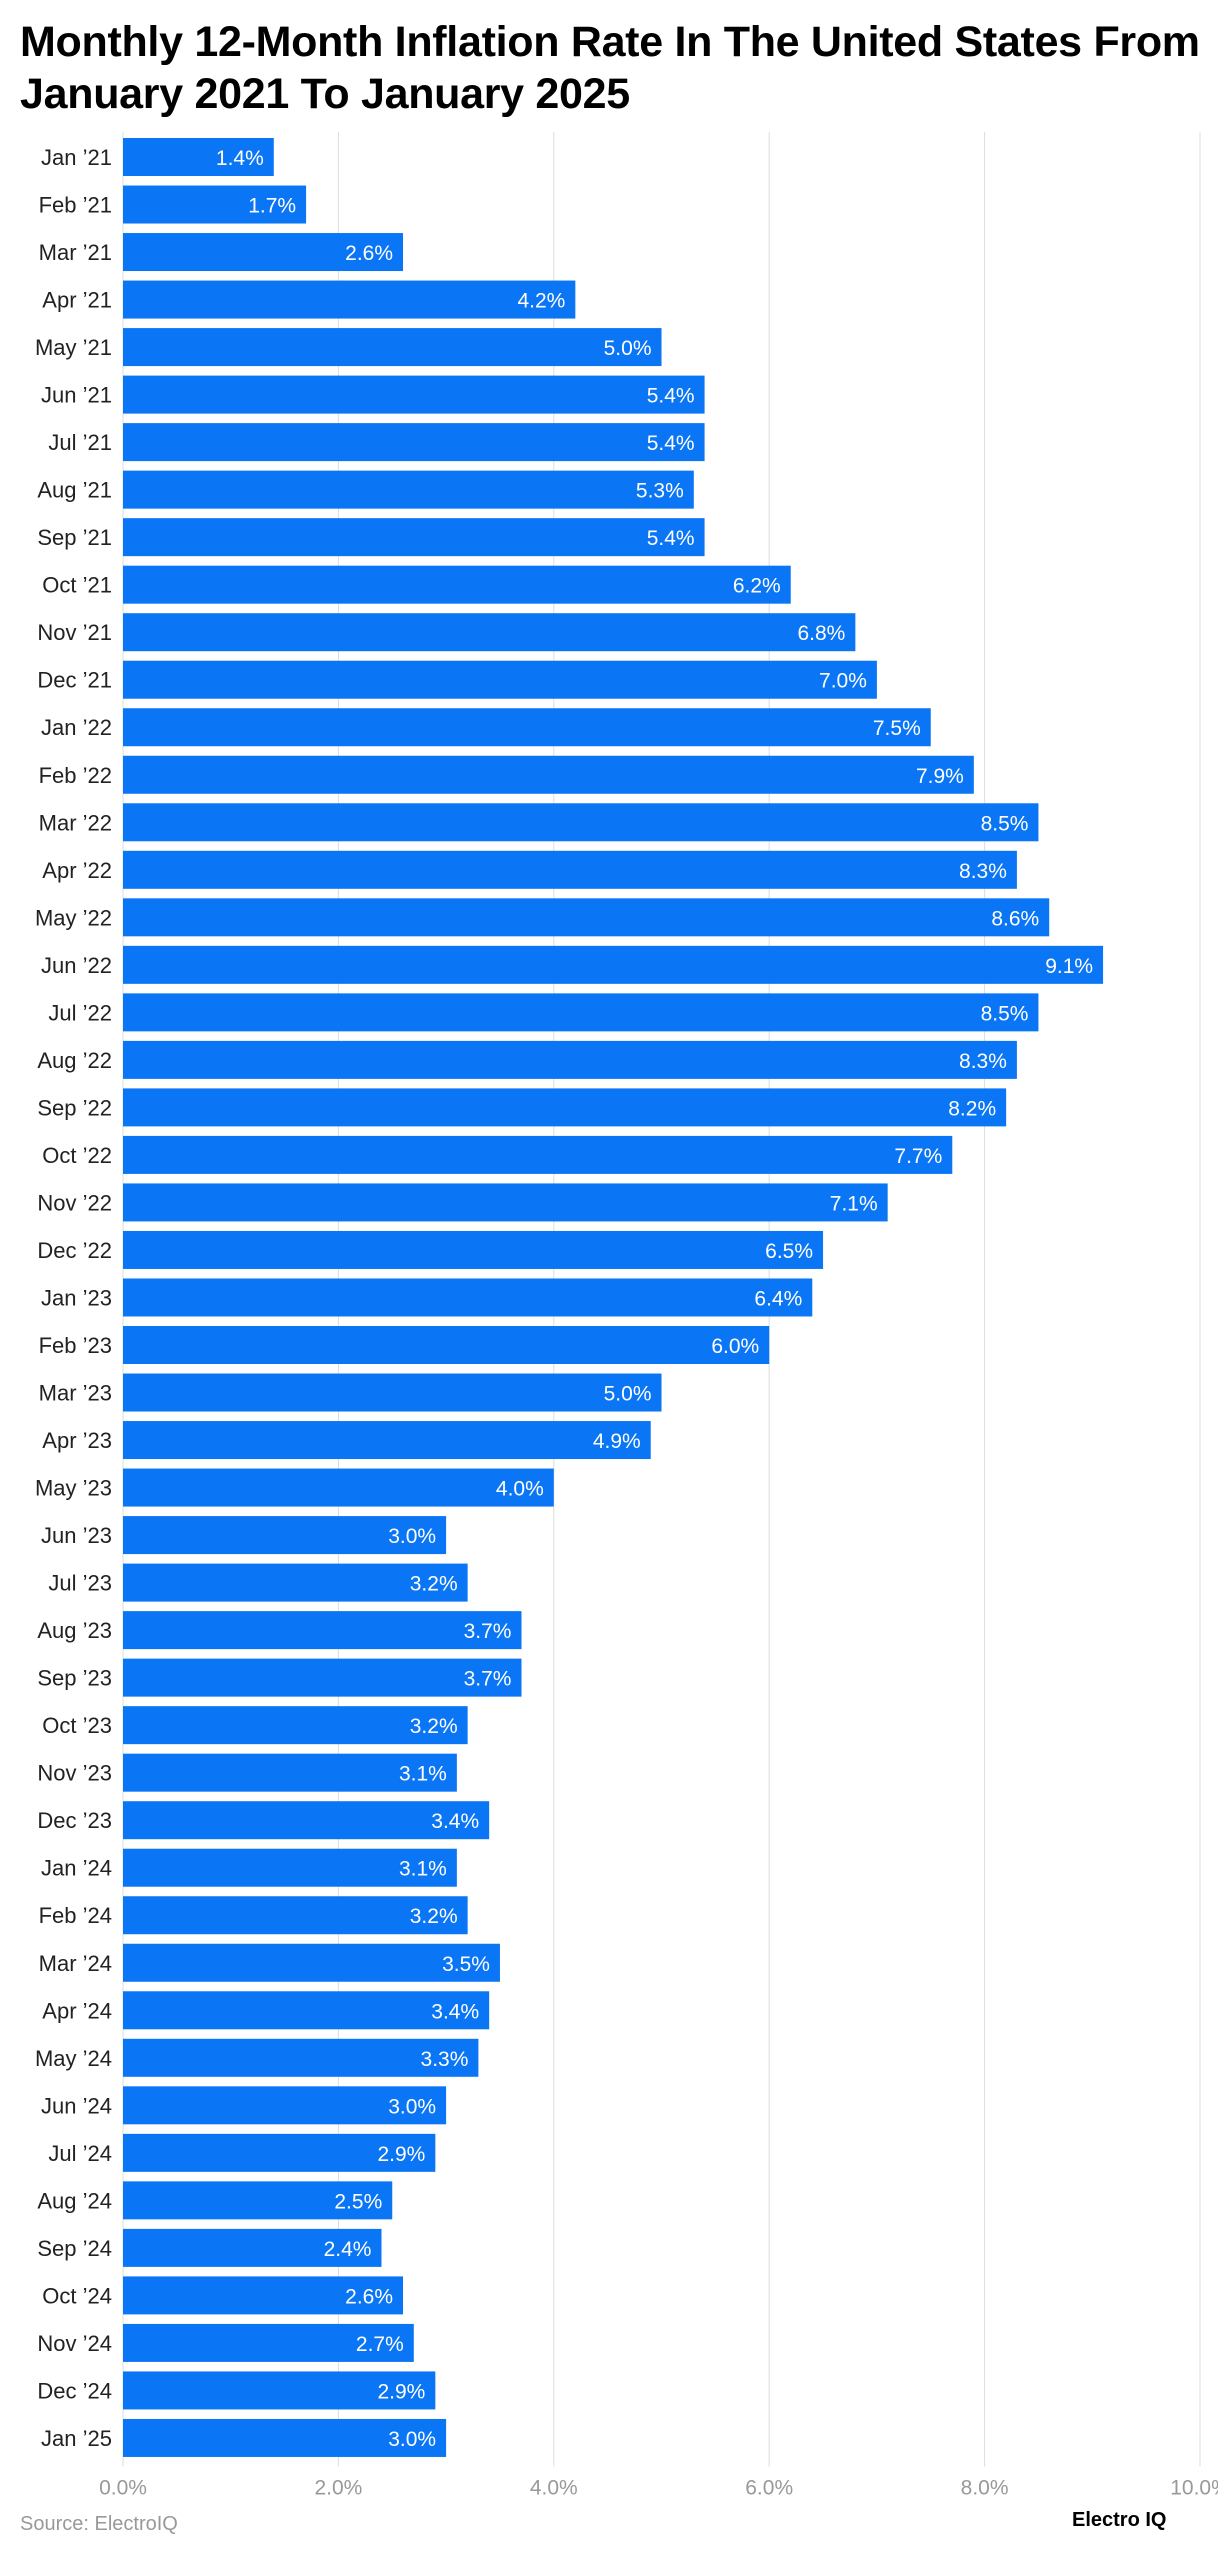  What do you see at coordinates (854, 1203) in the screenshot?
I see `bar-value-label: 7.1%` at bounding box center [854, 1203].